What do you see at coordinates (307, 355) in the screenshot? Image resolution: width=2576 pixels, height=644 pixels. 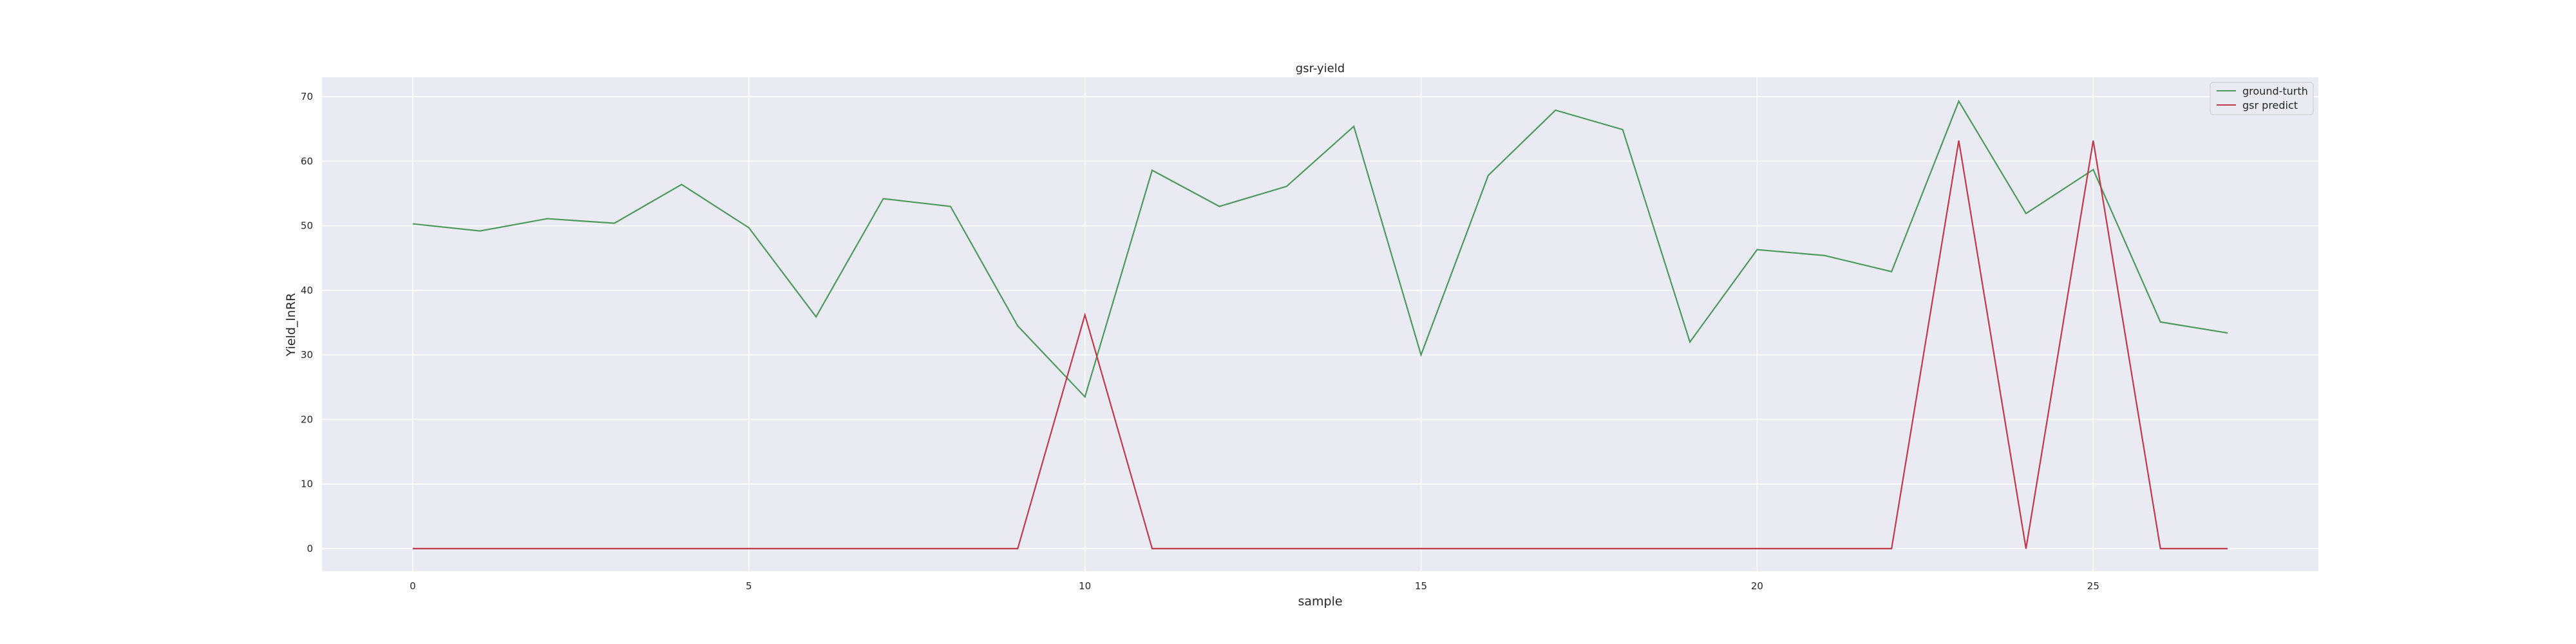 I see `y-tick-label: 30` at bounding box center [307, 355].